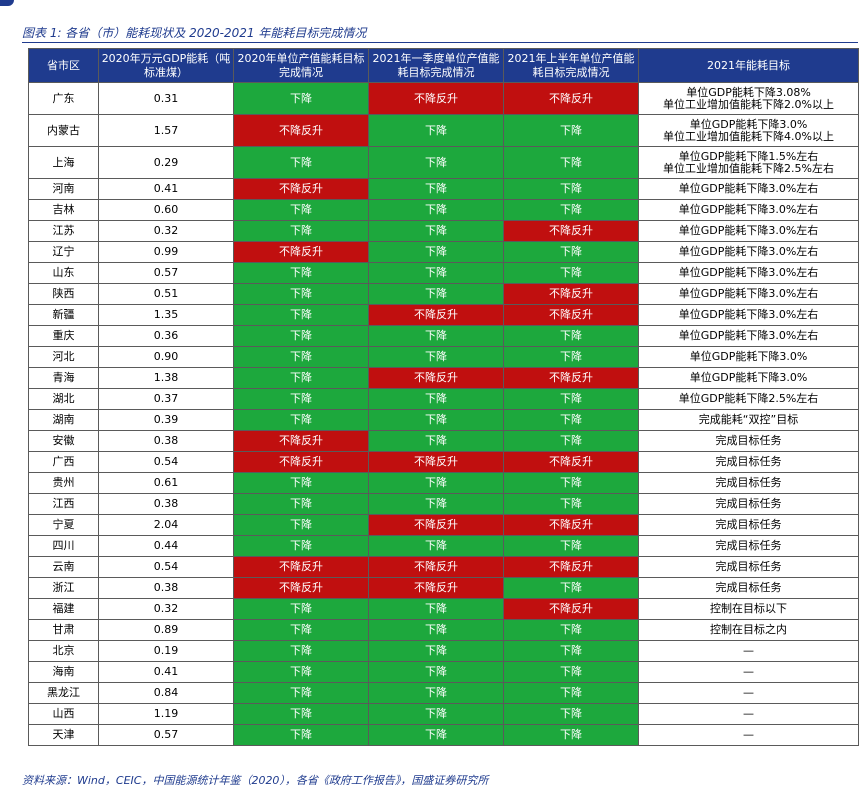 Image resolution: width=863 pixels, height=788 pixels. What do you see at coordinates (440, 42) in the screenshot?
I see `title-divider` at bounding box center [440, 42].